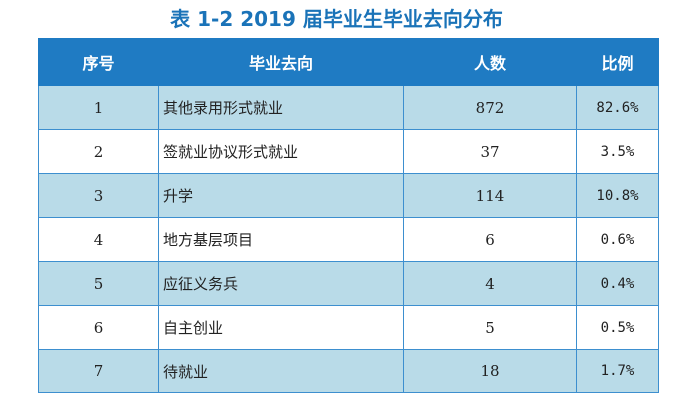  Describe the element at coordinates (98, 151) in the screenshot. I see `cell-no: 2` at that location.